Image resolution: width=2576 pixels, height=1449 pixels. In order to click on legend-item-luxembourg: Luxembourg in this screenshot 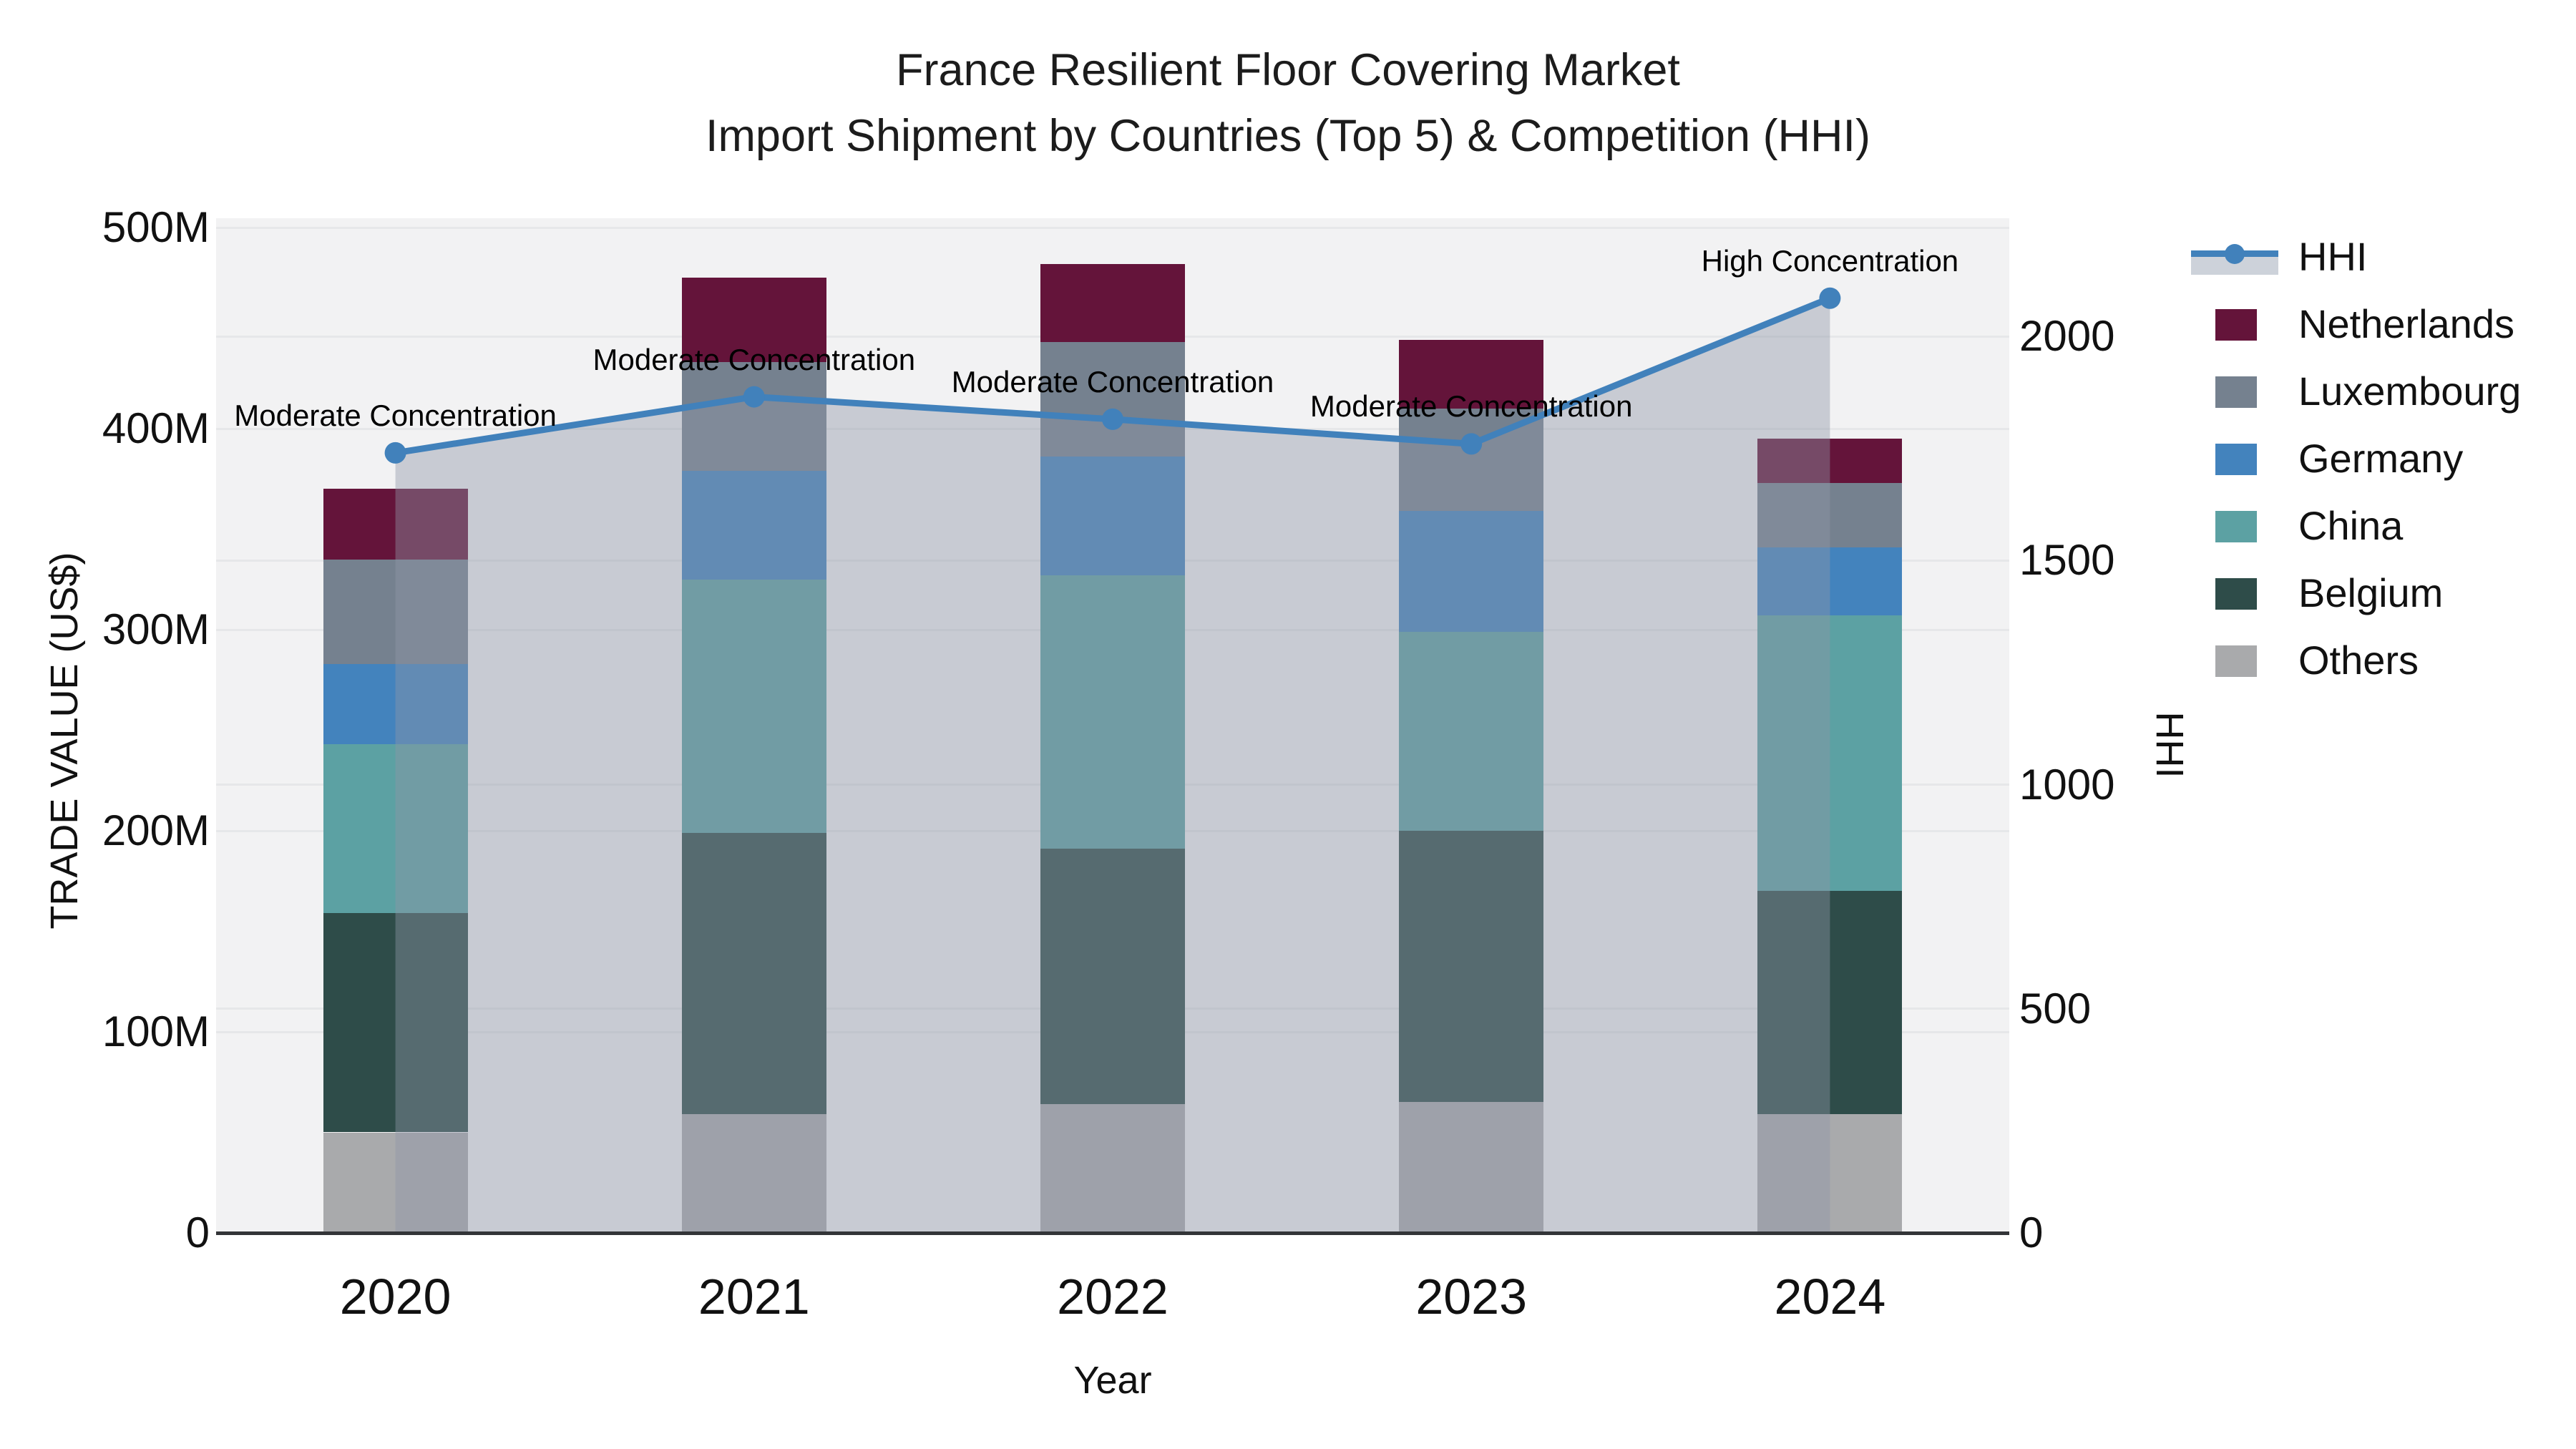, I will do `click(2356, 390)`.